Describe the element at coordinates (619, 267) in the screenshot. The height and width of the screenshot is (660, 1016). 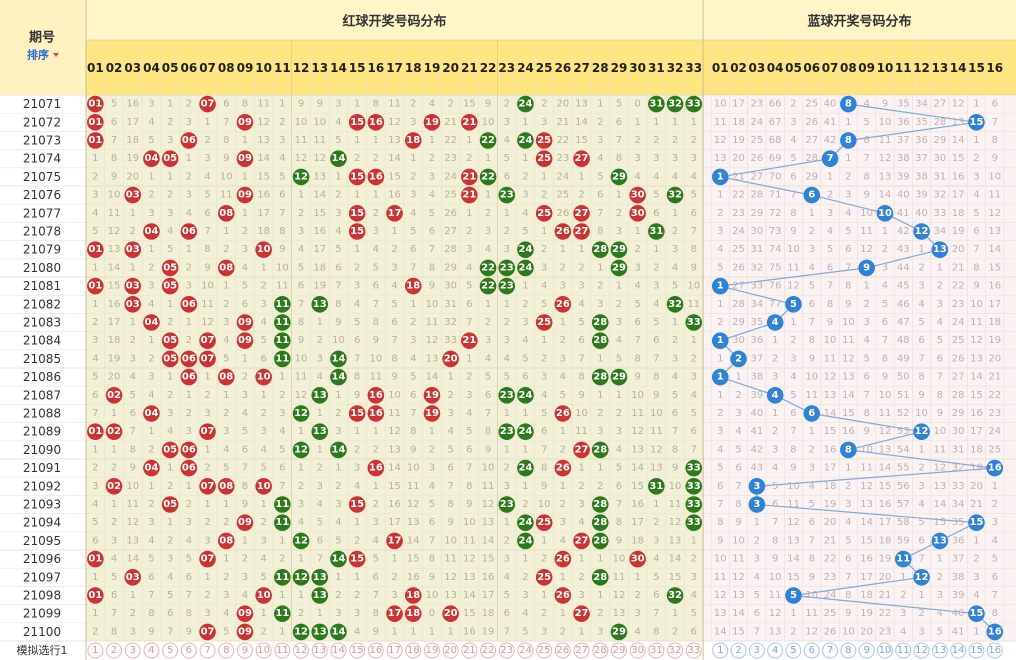
I see `red-ball-number: 29` at that location.